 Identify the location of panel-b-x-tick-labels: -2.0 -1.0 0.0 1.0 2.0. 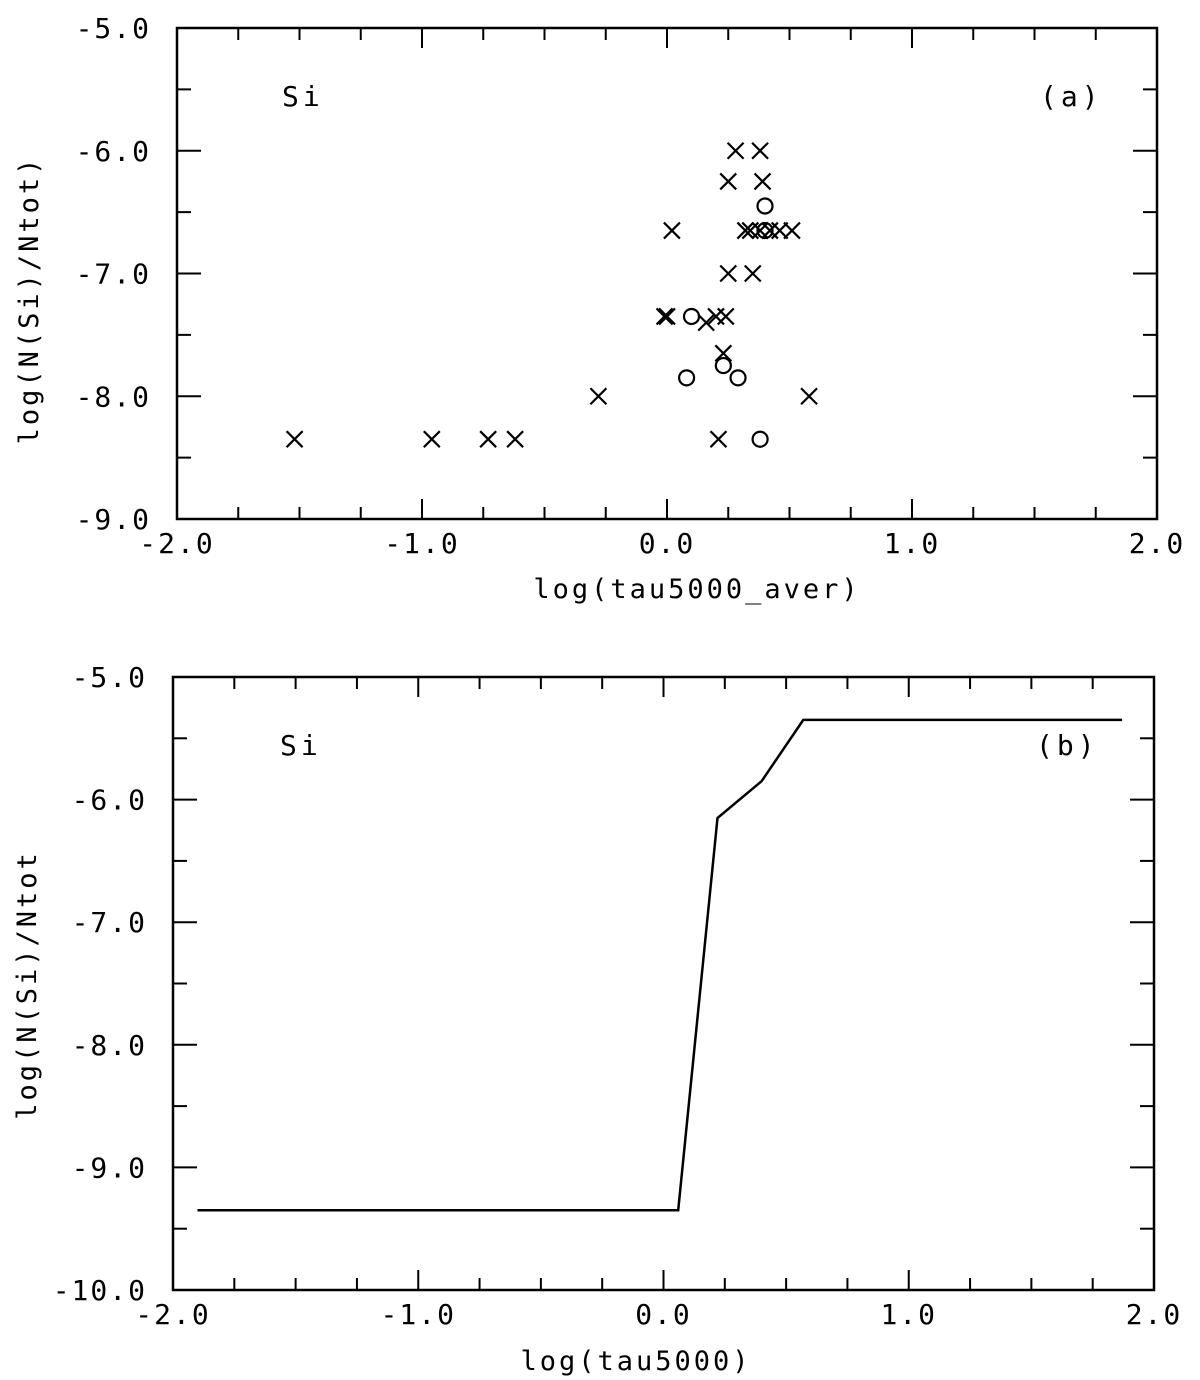
(659, 1314).